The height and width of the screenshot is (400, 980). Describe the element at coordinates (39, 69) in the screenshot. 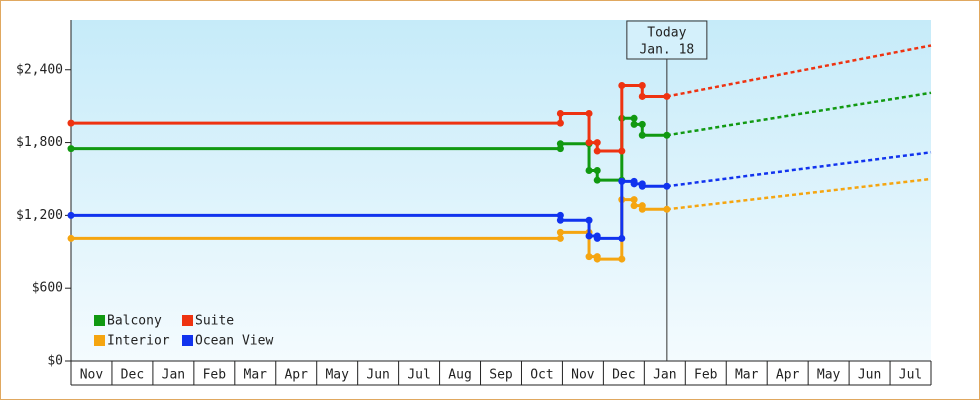

I see `y-tick-label: $2,400` at that location.